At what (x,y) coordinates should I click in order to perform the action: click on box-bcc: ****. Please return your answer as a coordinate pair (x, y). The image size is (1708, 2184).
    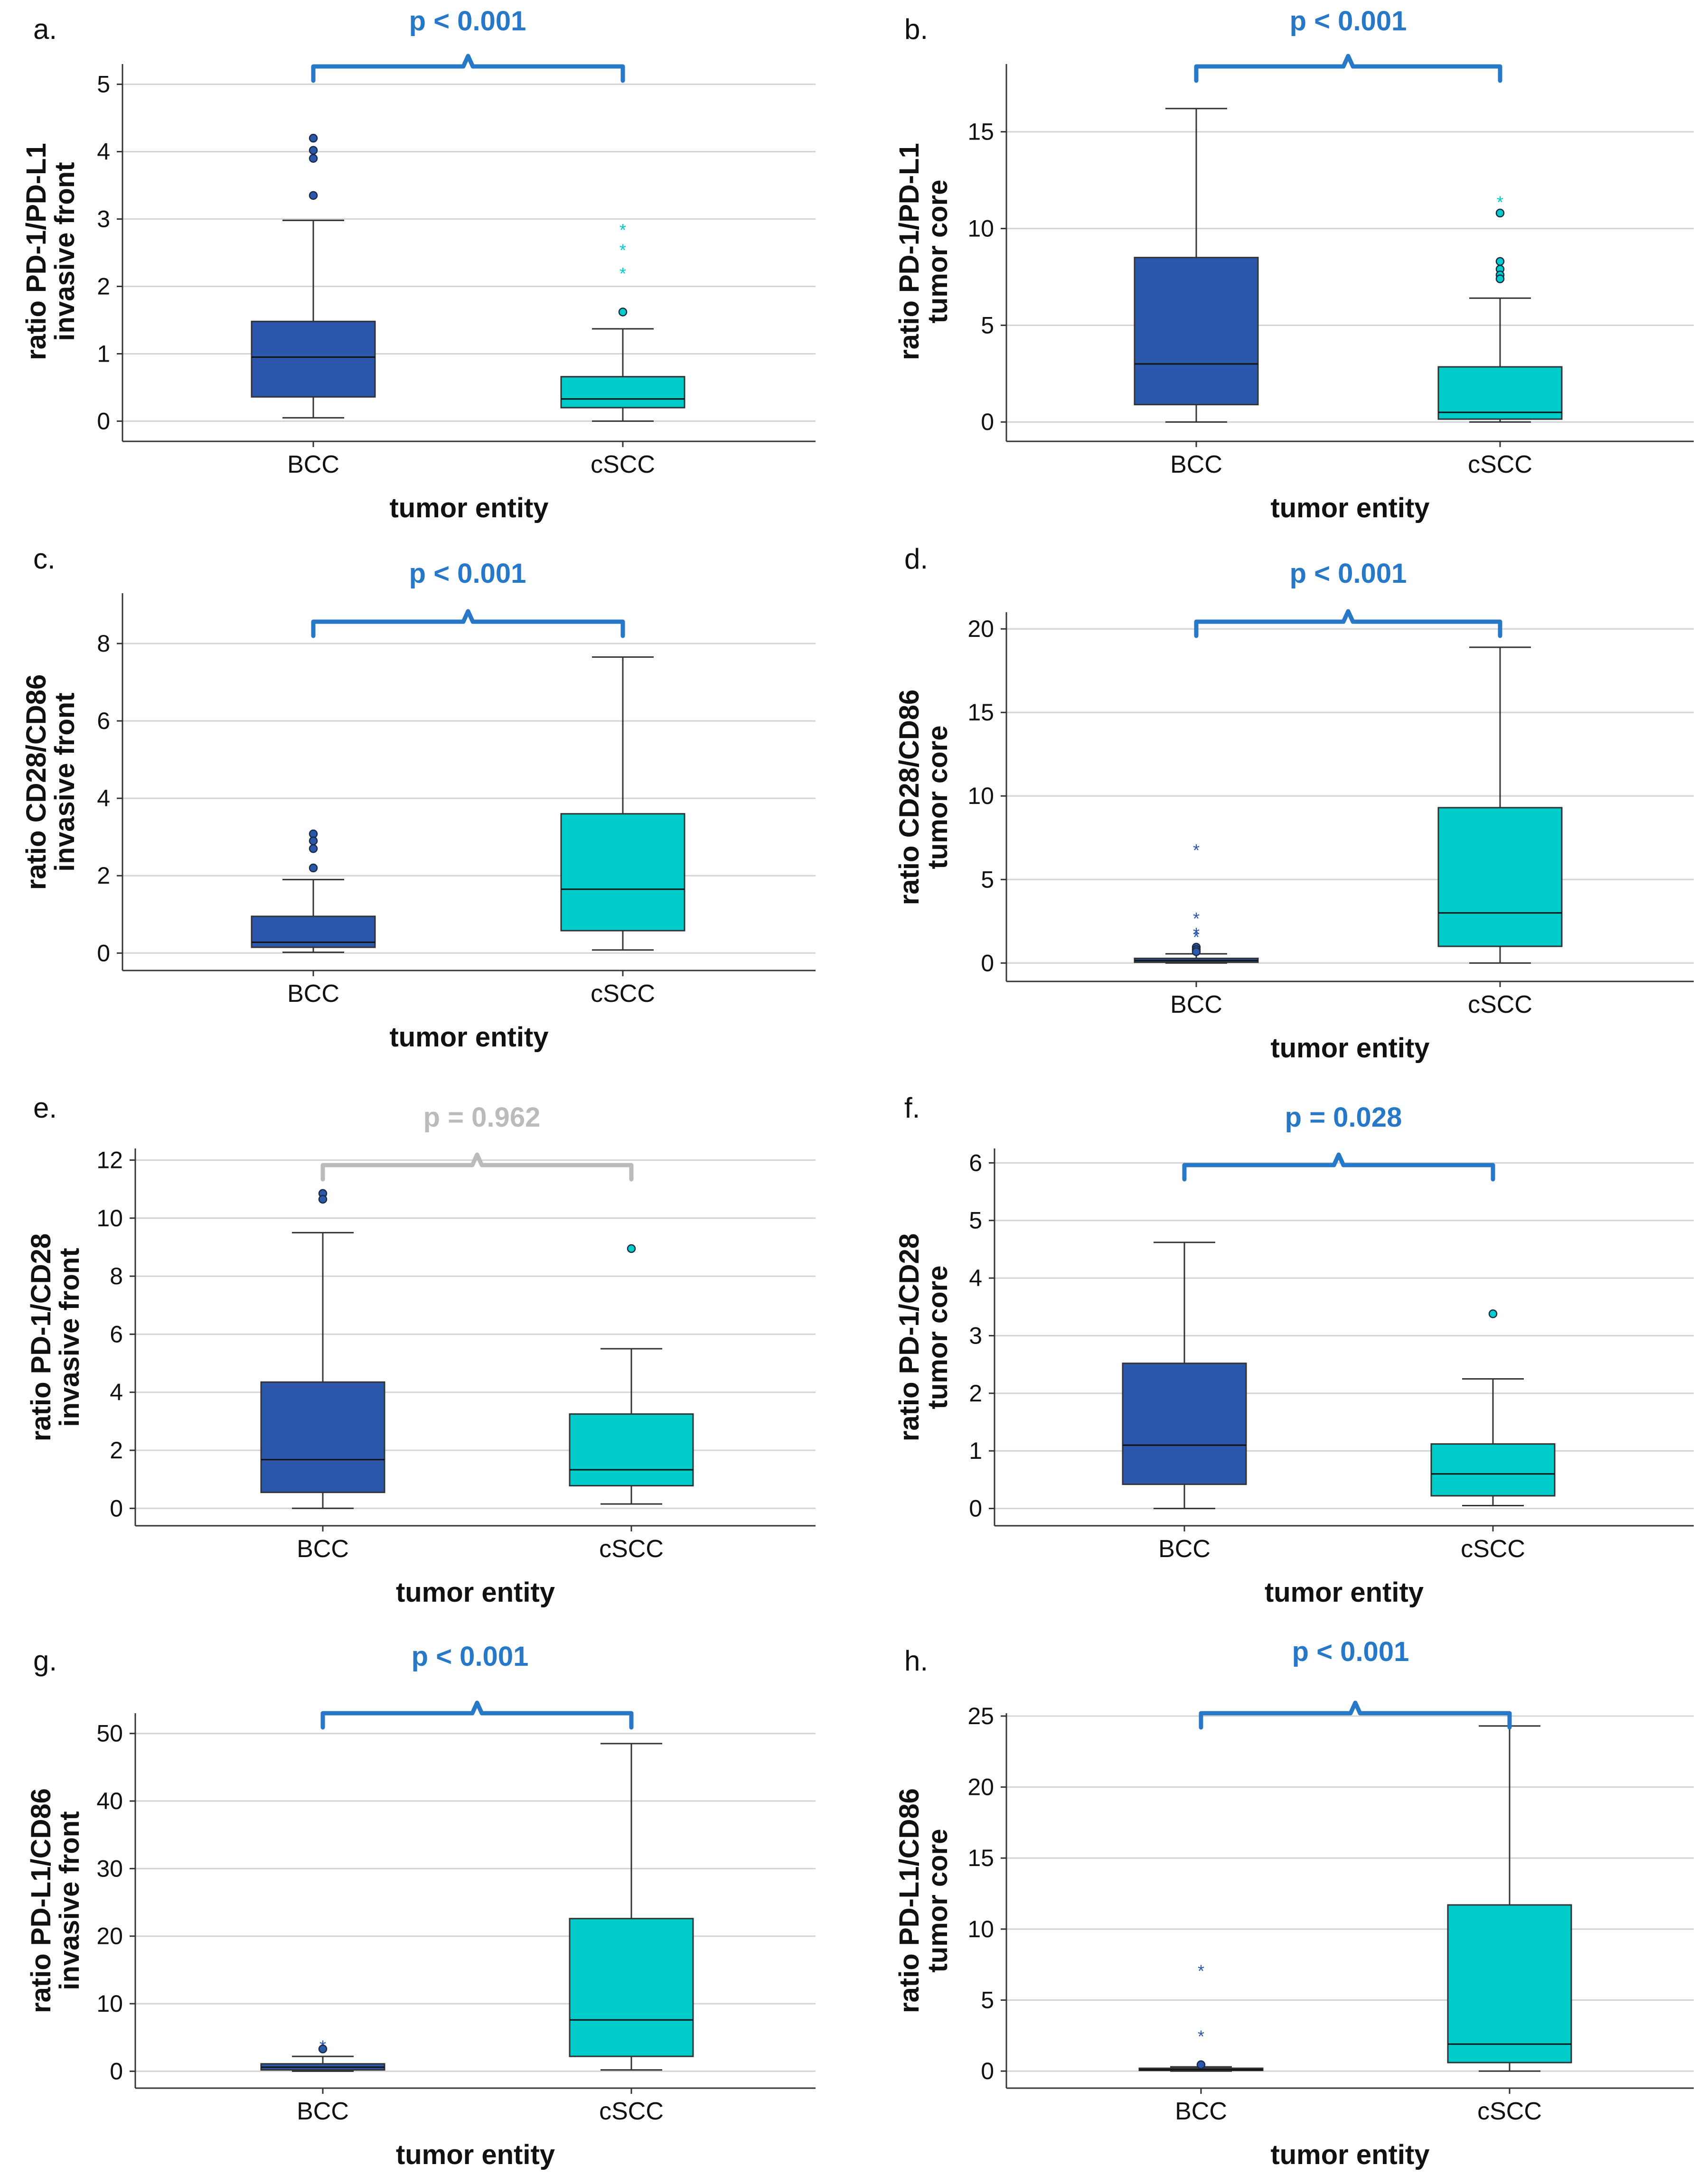
    Looking at the image, I should click on (1196, 902).